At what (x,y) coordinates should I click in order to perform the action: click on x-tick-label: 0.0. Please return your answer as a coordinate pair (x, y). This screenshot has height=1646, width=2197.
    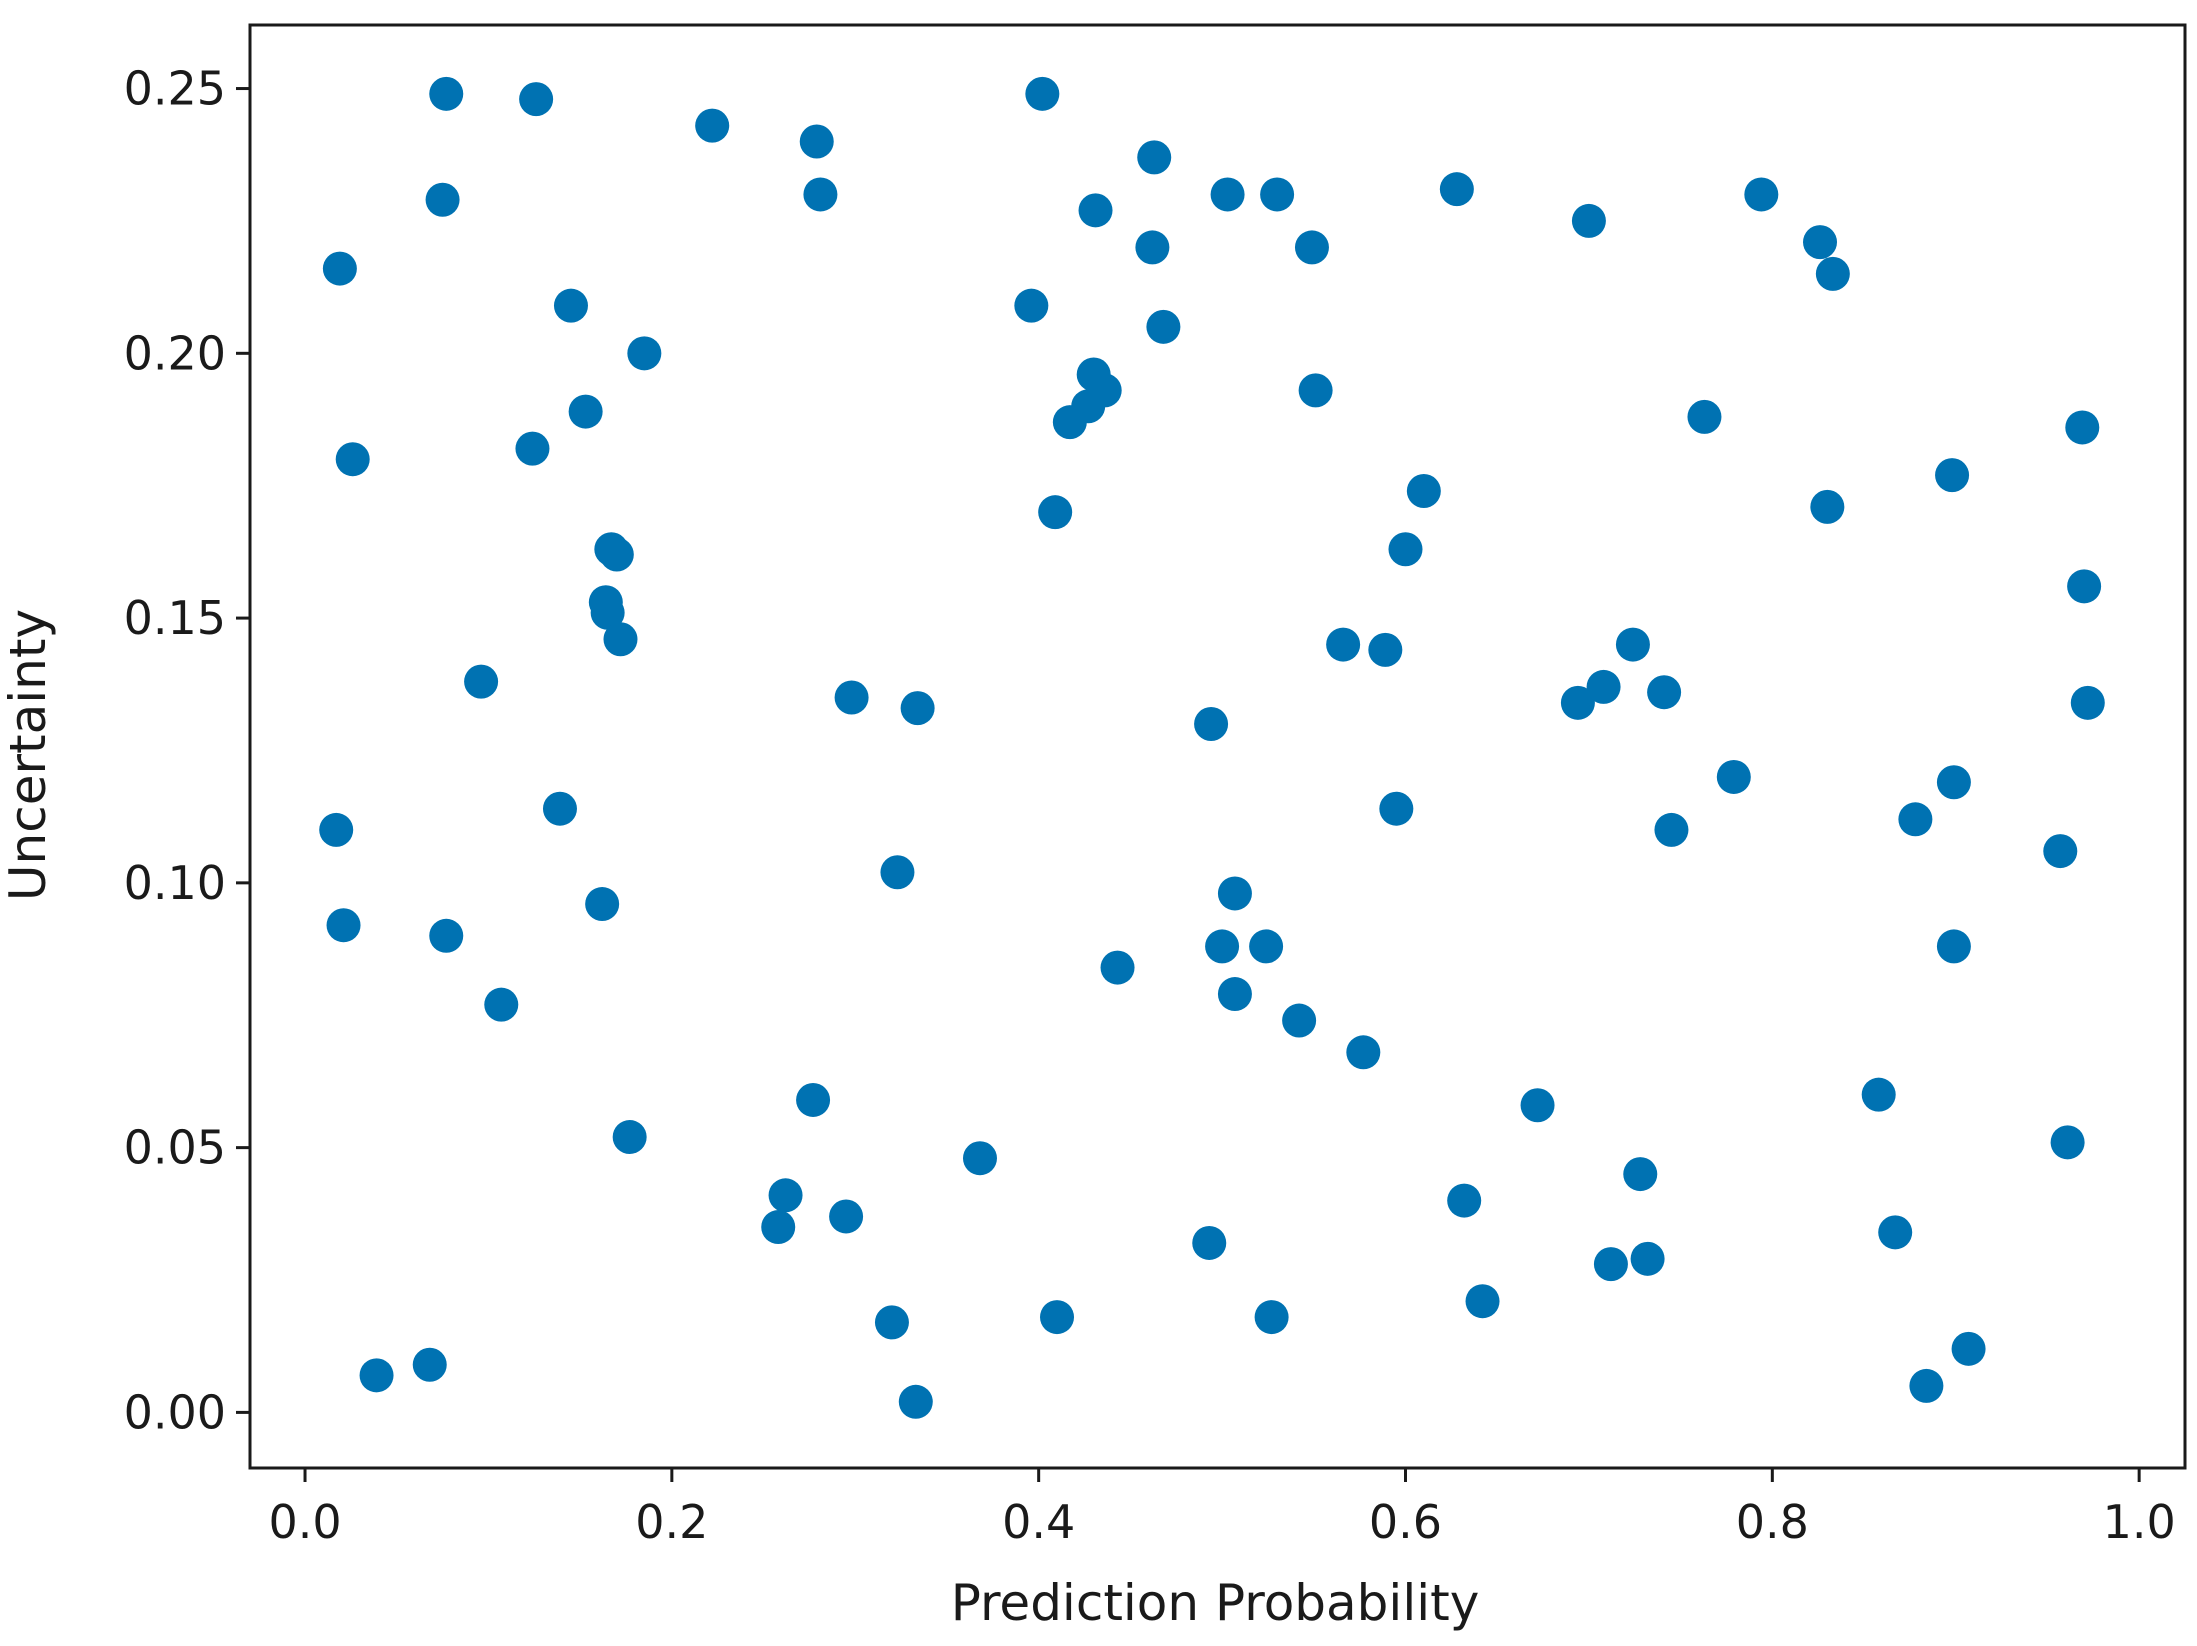
    Looking at the image, I should click on (304, 1522).